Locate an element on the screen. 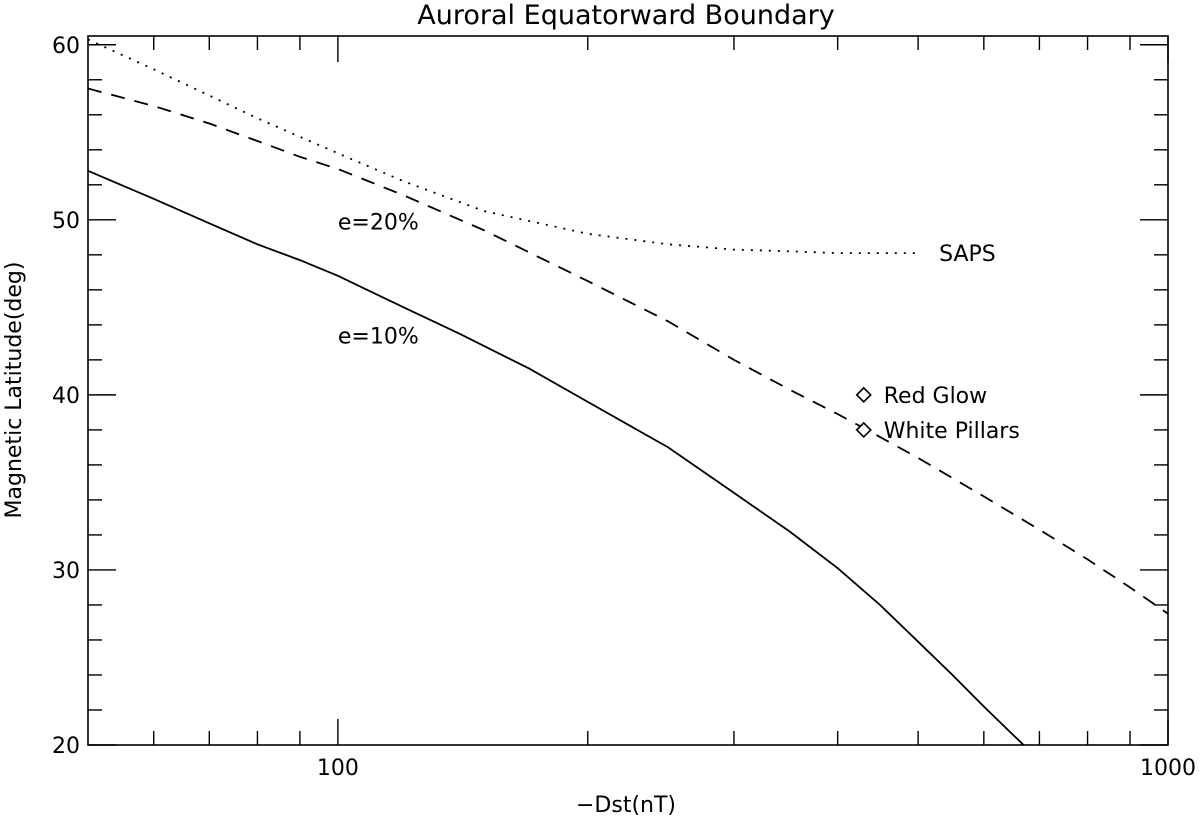 The image size is (1200, 824). point-label: White Pillars is located at coordinates (952, 431).